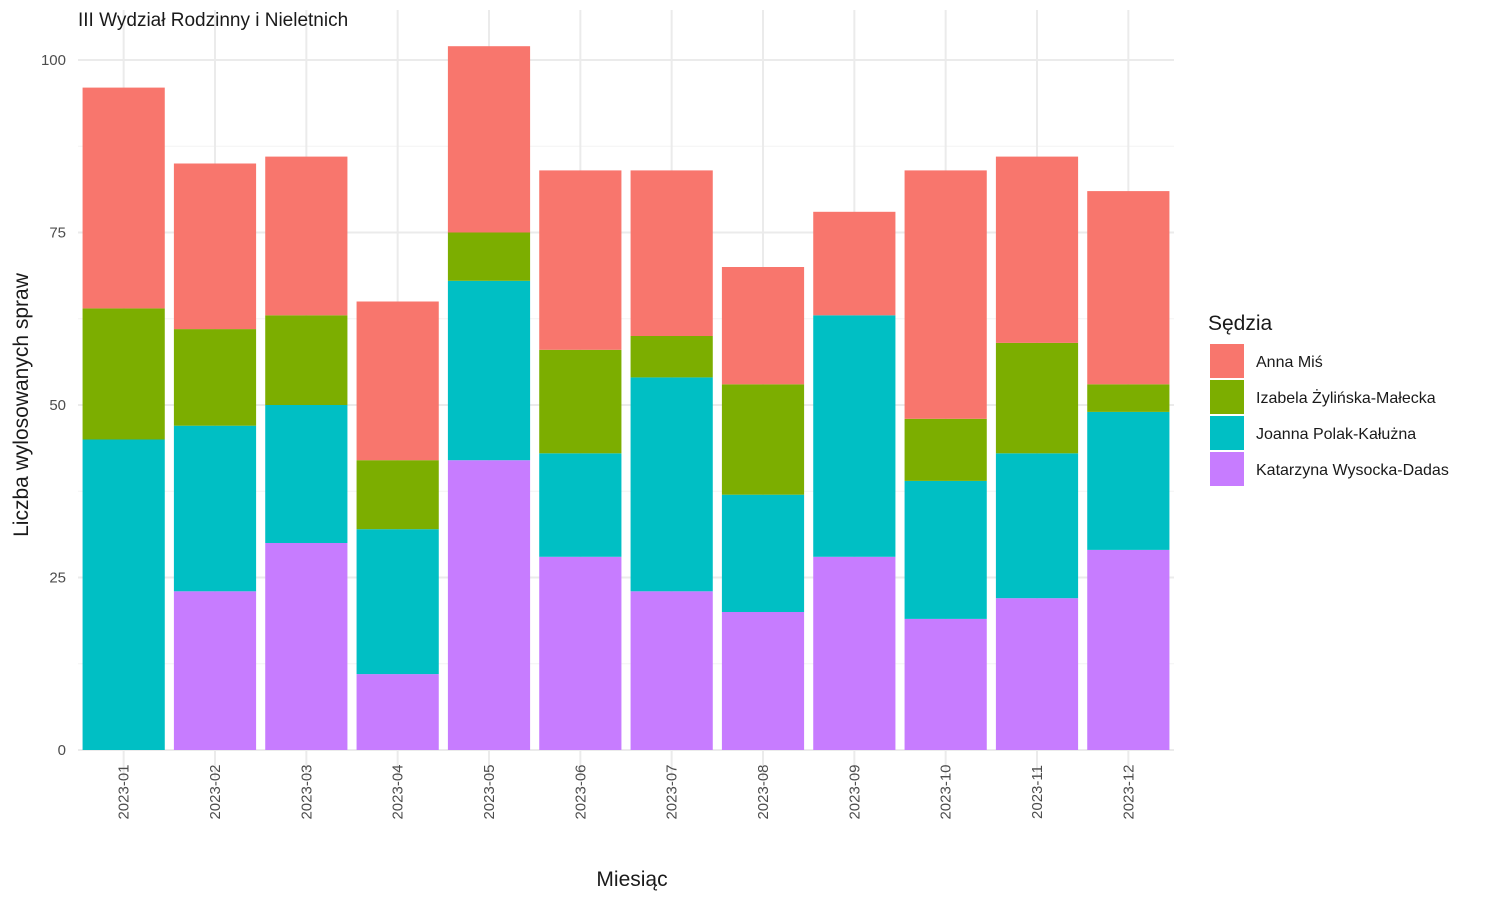 This screenshot has height=900, width=1500. I want to click on y-tick-label: 100, so click(53, 60).